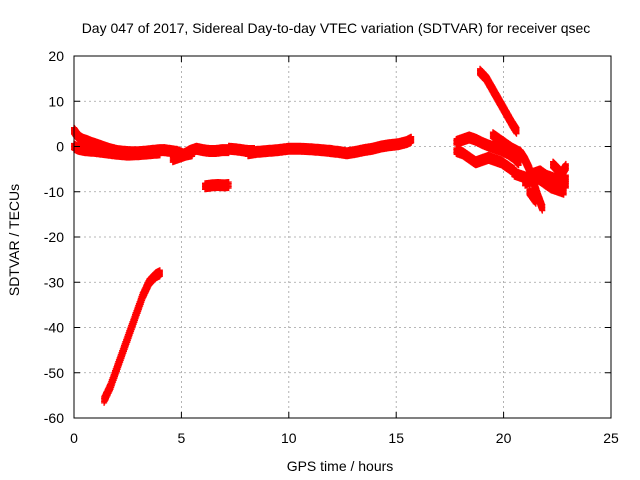  I want to click on series-segment-3b, so click(182, 156).